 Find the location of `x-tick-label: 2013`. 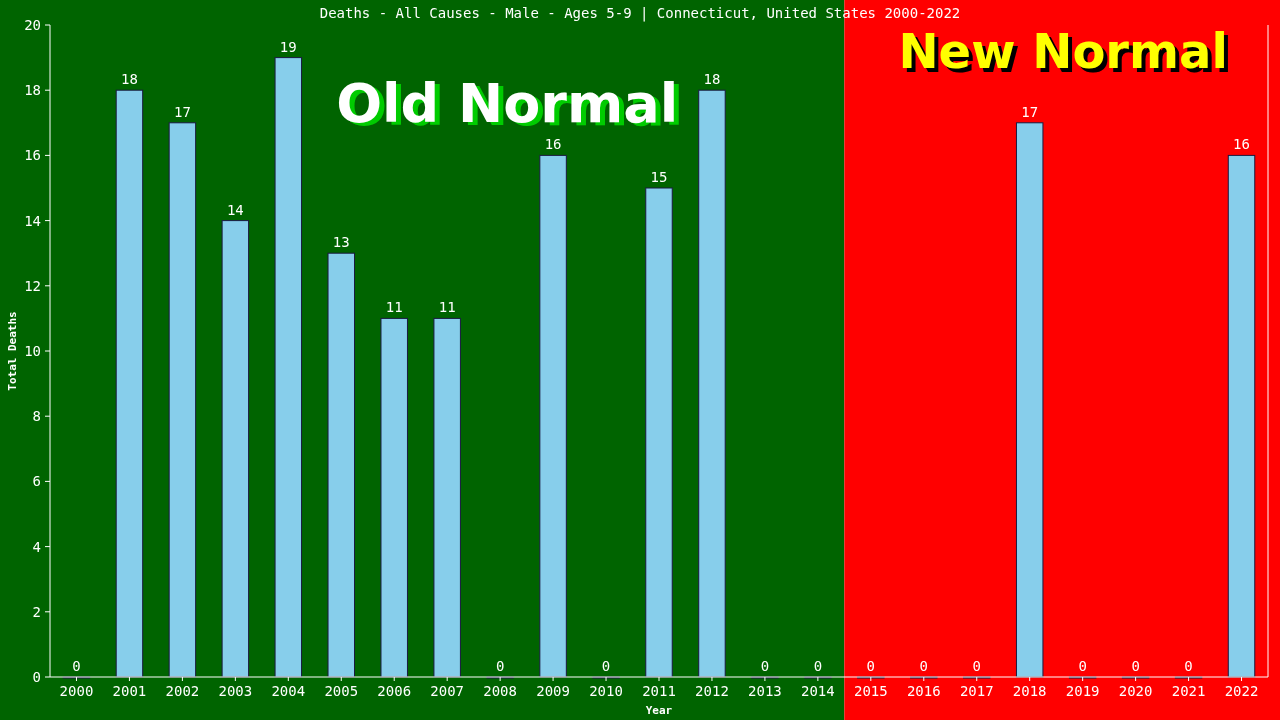

x-tick-label: 2013 is located at coordinates (765, 691).